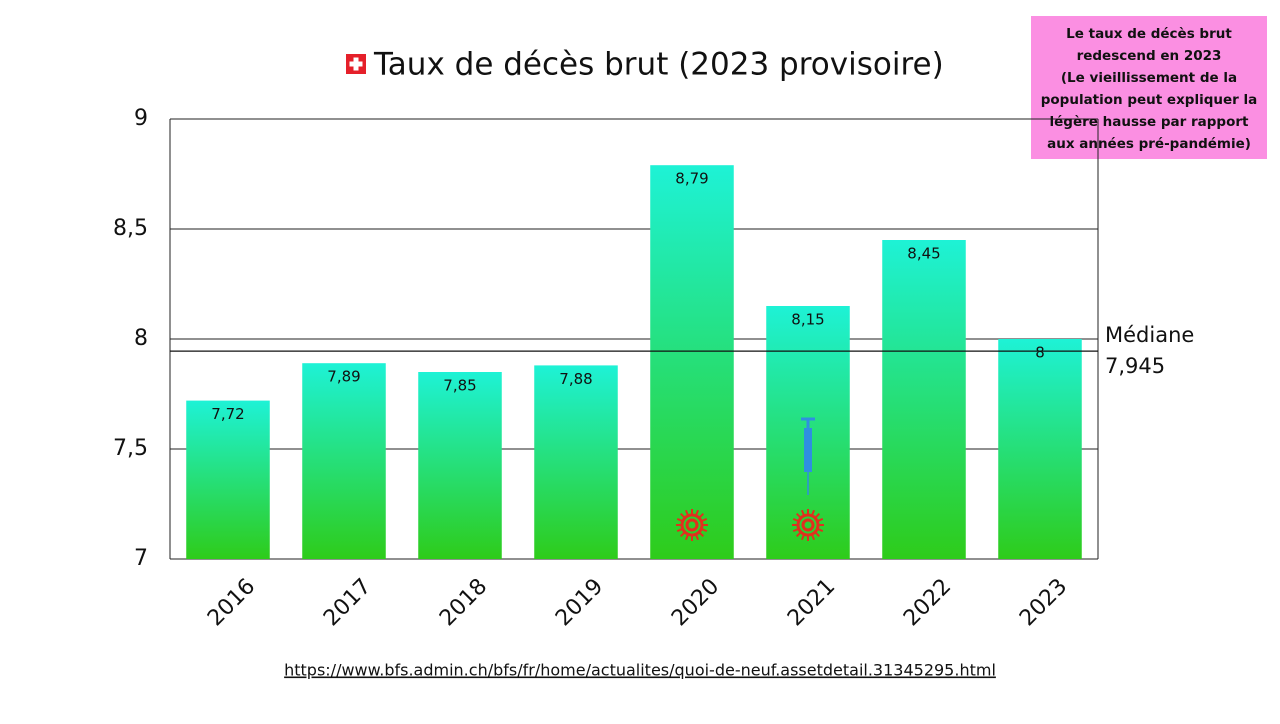 This screenshot has width=1280, height=724. I want to click on annotation-line: Le taux de décès brut, so click(1149, 34).